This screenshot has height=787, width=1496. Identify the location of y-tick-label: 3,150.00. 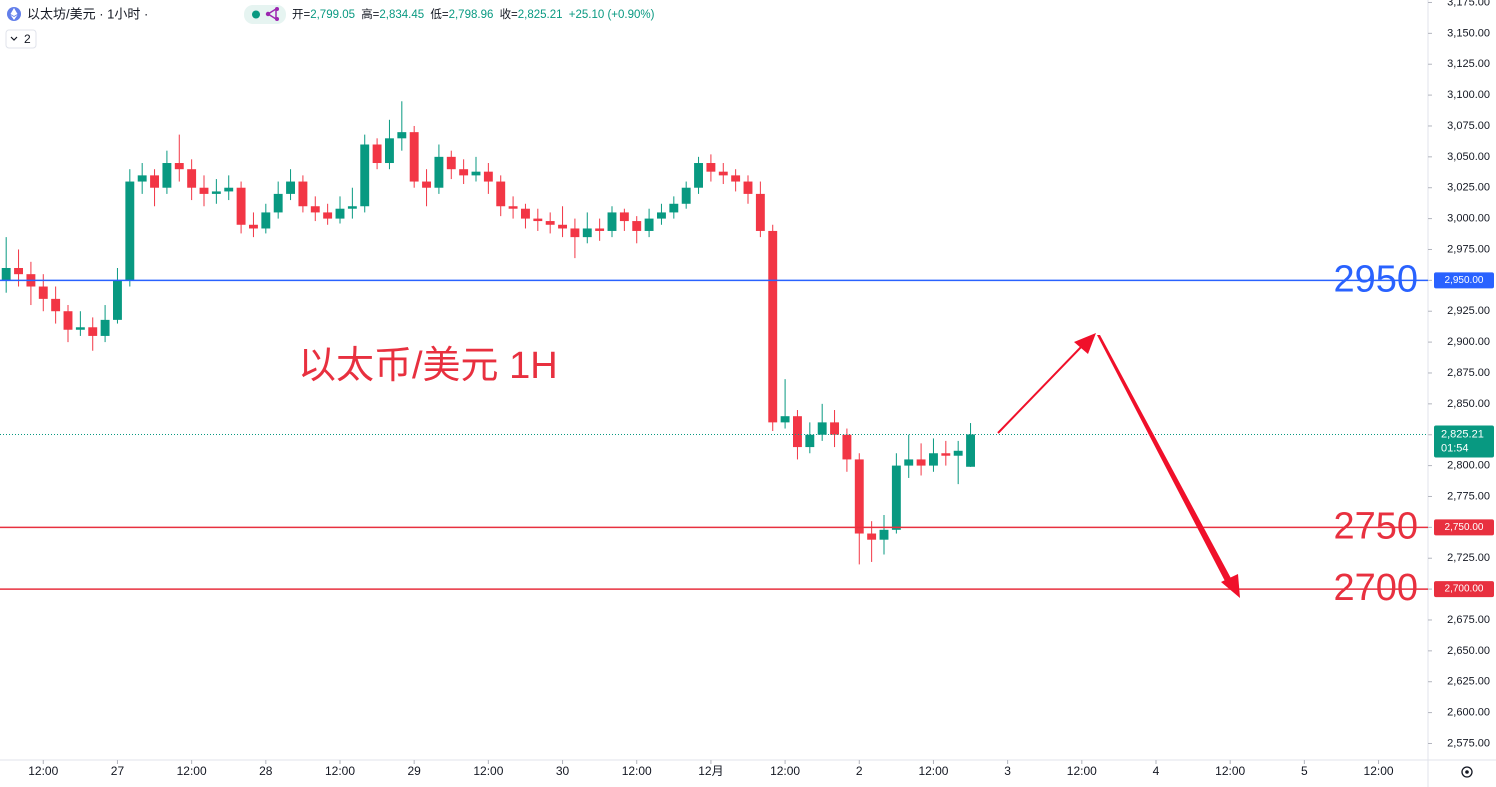
(1468, 33).